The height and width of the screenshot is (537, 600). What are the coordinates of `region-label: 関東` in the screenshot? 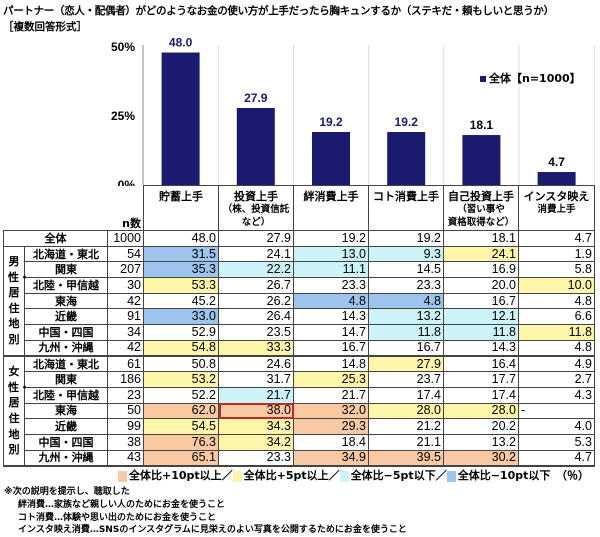 It's located at (66, 379).